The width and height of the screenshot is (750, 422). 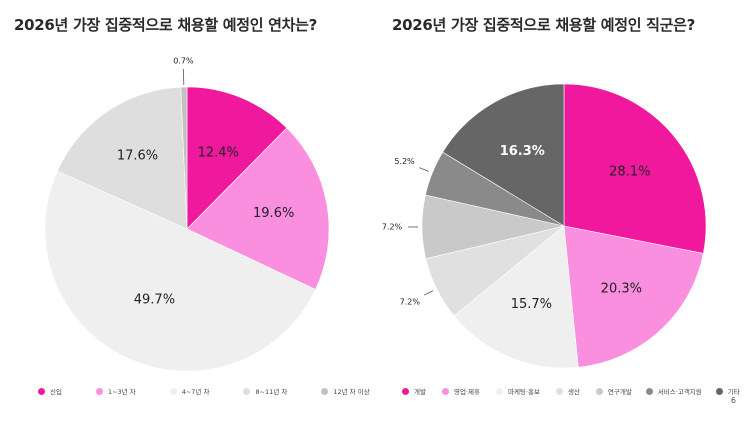 I want to click on legend-label-5: 서비스·고객지원, so click(x=679, y=392).